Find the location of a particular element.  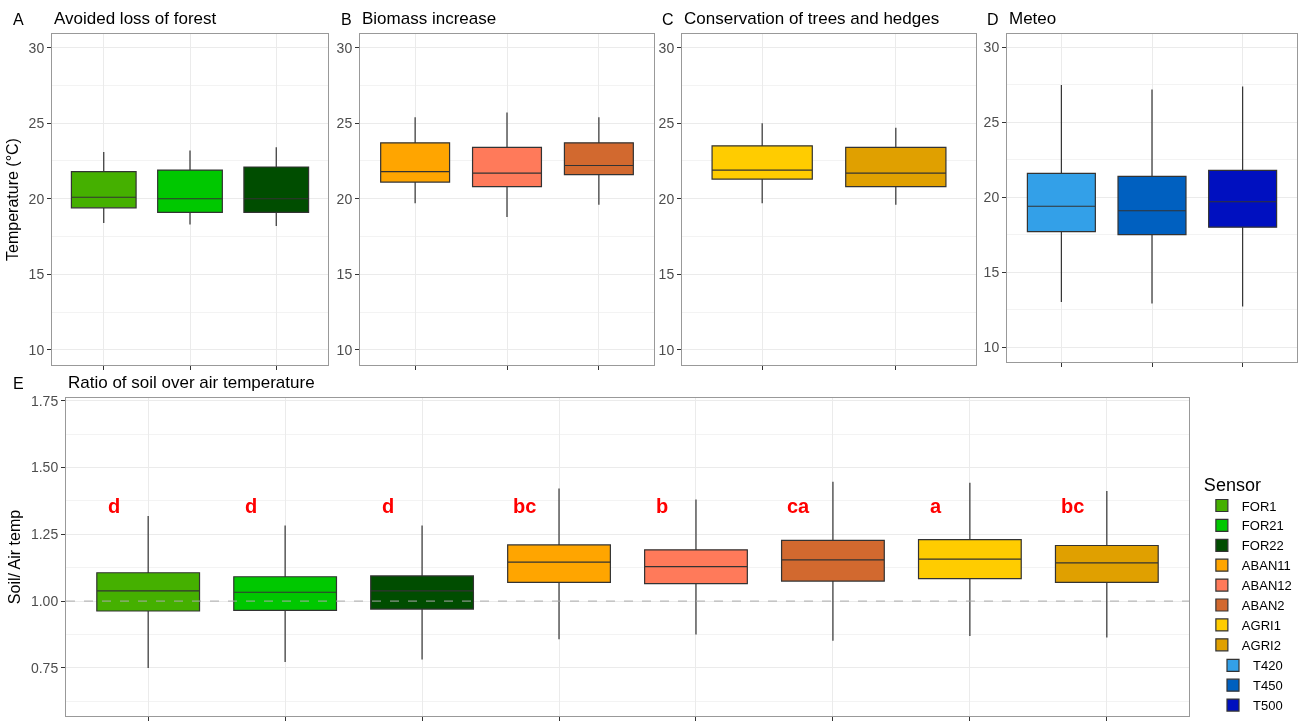

text: B is located at coordinates (346, 19).